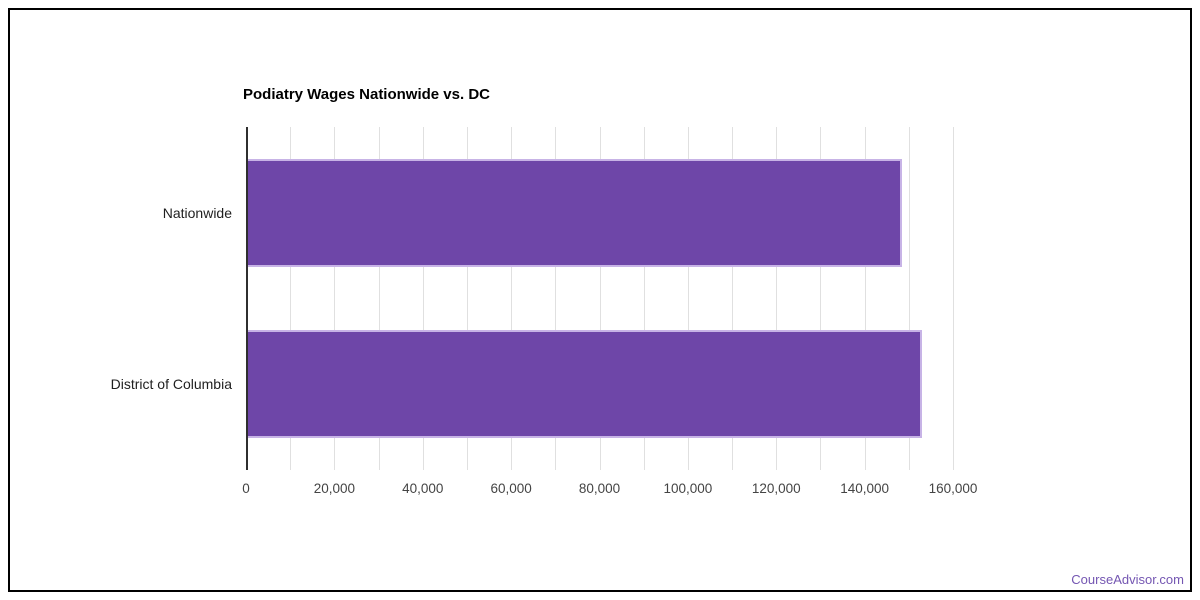 This screenshot has width=1200, height=600. What do you see at coordinates (171, 384) in the screenshot?
I see `y-axis-label-district-of-columbia: District of Columbia` at bounding box center [171, 384].